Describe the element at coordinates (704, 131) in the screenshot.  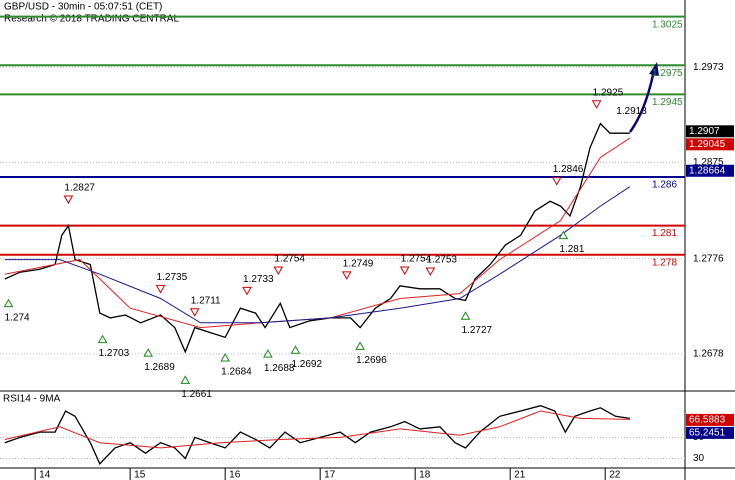
I see `price-box-label: 1.2907` at that location.